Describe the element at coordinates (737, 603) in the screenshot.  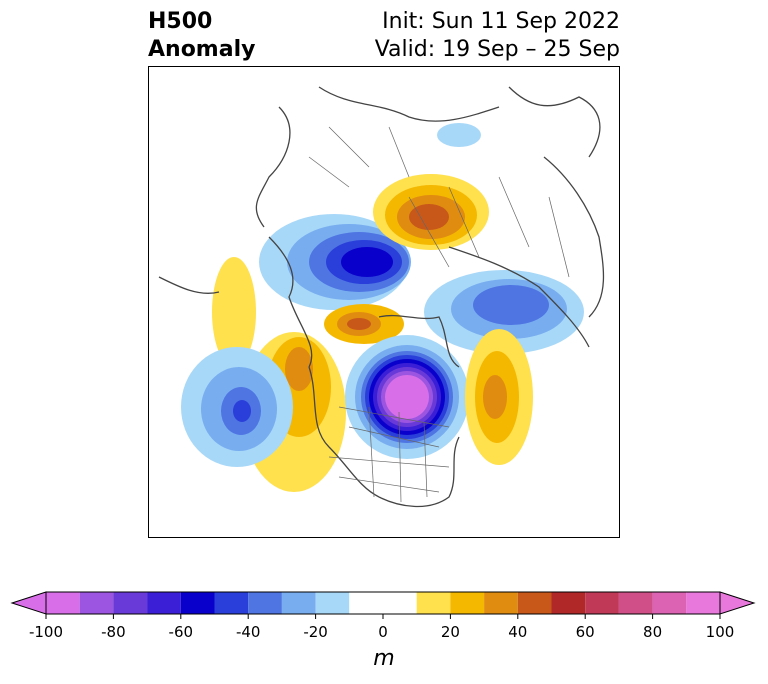
I see `colorbar-over-arrow` at that location.